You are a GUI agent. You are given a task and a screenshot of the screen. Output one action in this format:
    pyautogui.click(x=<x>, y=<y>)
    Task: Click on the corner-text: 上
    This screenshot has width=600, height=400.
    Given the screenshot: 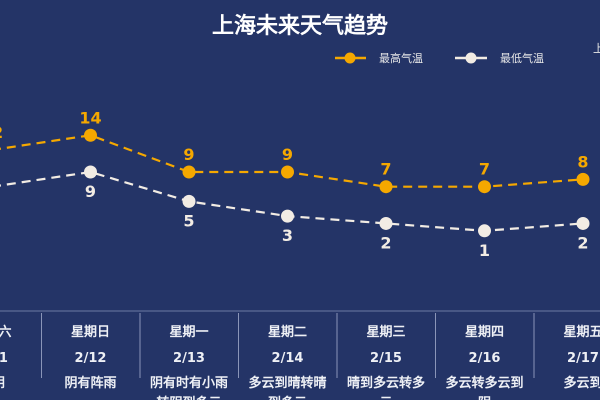 What is the action you would take?
    pyautogui.click(x=596, y=48)
    